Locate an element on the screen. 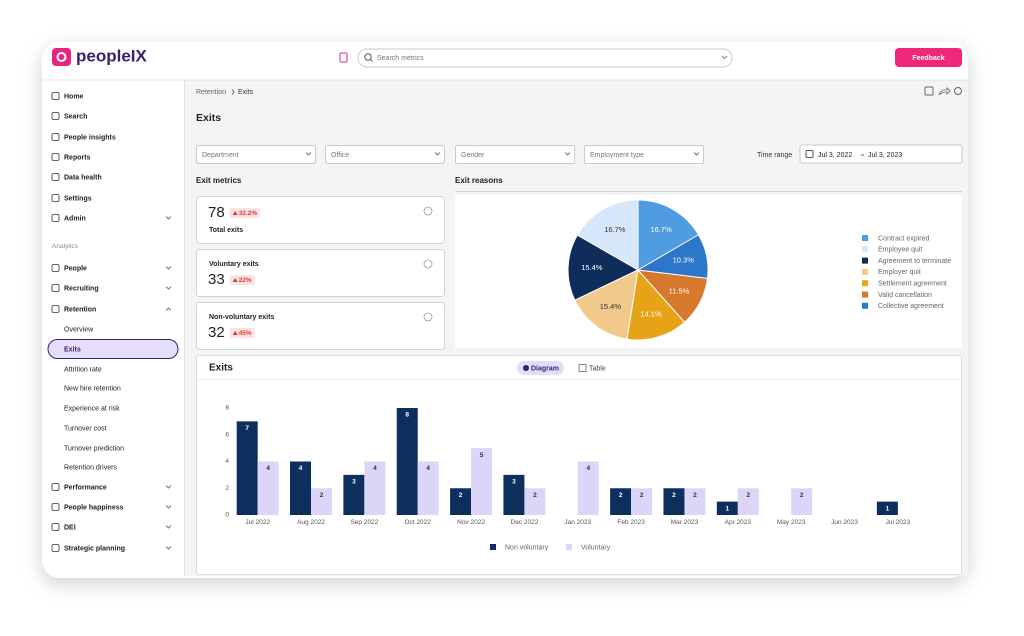  metric-change: 22% is located at coordinates (245, 280).